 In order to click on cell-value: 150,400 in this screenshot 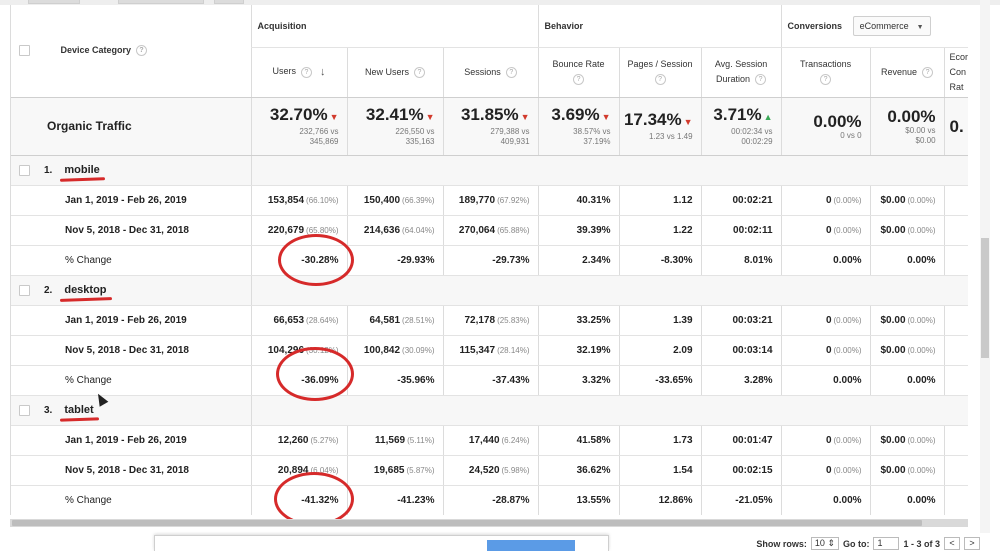, I will do `click(382, 200)`.